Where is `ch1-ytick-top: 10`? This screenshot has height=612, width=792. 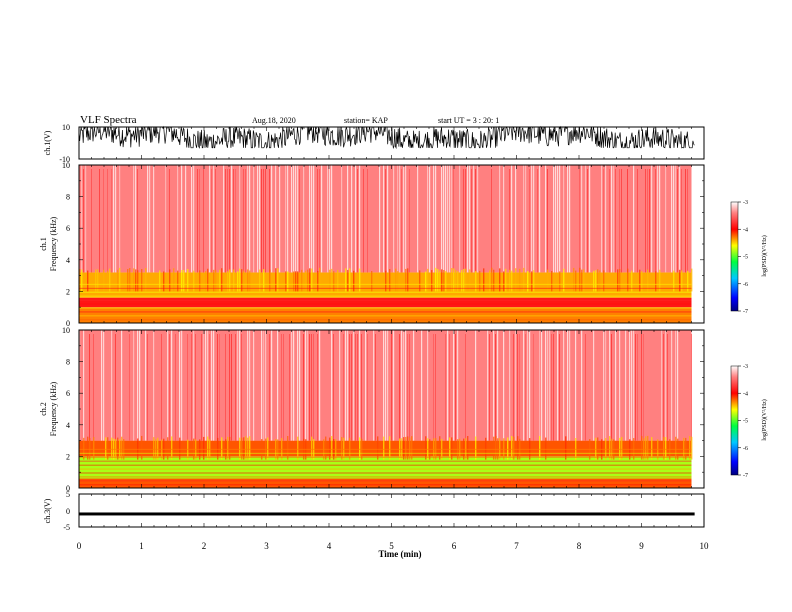 ch1-ytick-top: 10 is located at coordinates (66, 127).